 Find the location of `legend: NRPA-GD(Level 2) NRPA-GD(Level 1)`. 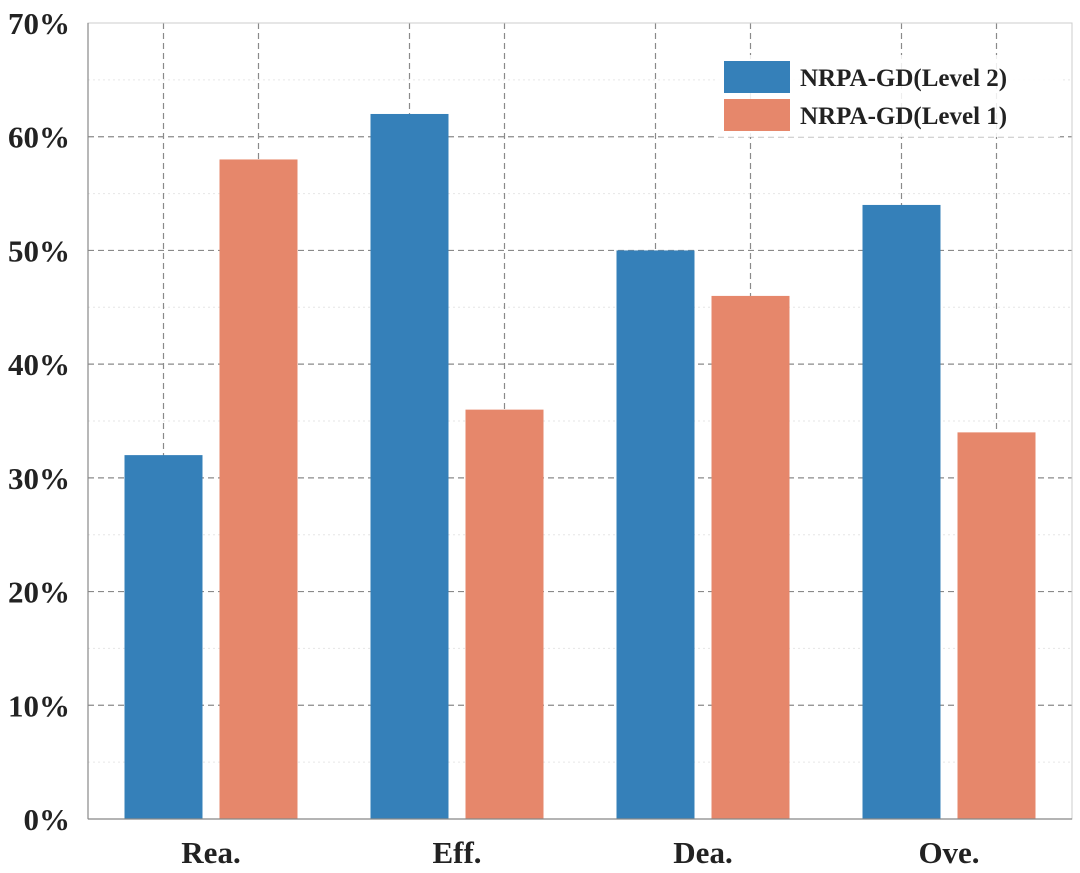

legend: NRPA-GD(Level 2) NRPA-GD(Level 1) is located at coordinates (889, 96).